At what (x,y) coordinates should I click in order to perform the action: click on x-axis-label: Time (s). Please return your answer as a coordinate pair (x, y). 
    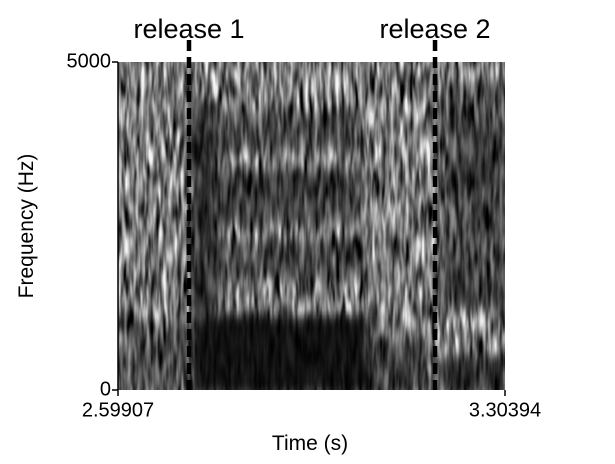
    Looking at the image, I should click on (310, 443).